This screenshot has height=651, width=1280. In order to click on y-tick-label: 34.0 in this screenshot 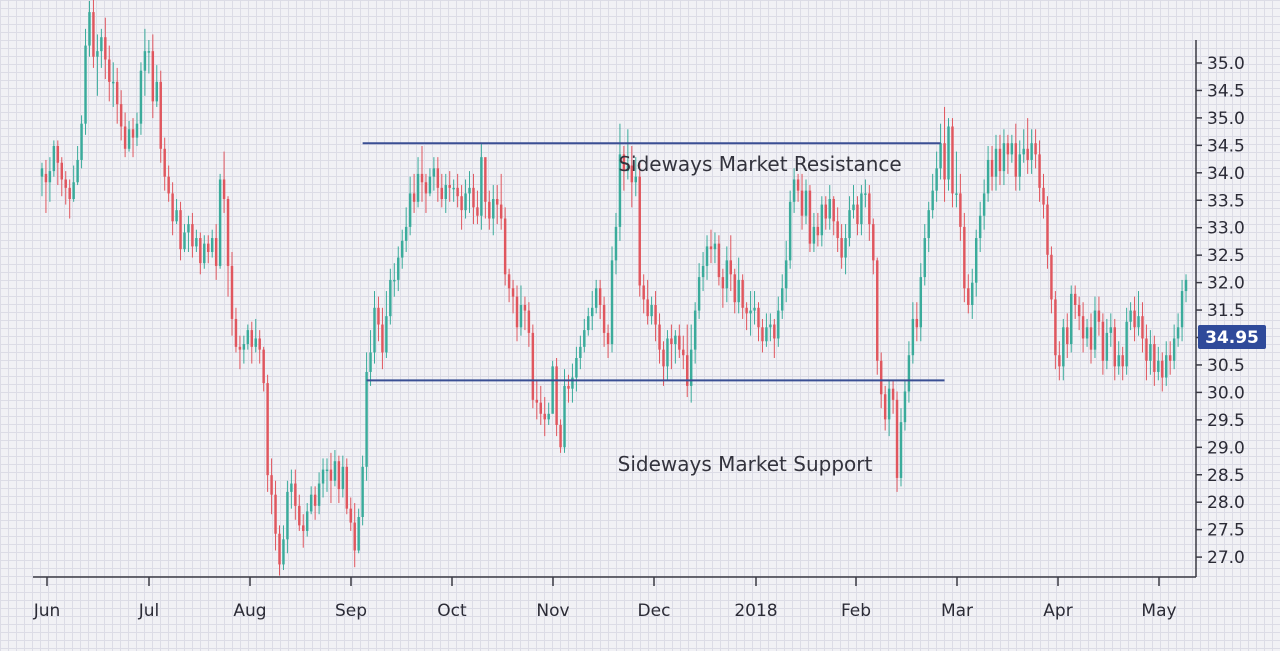, I will do `click(1226, 174)`.